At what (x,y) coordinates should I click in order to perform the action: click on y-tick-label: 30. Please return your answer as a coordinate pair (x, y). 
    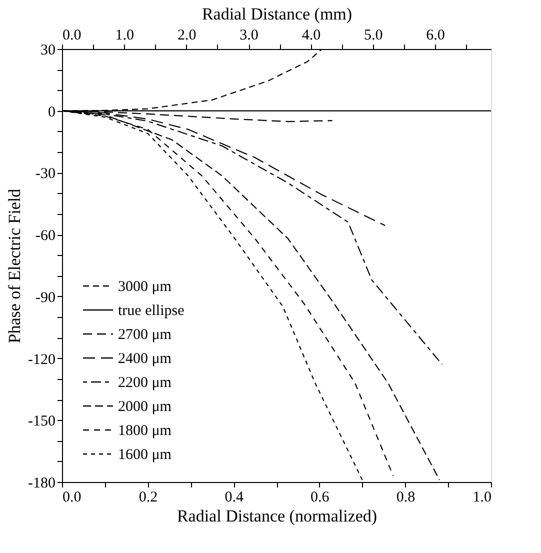
    Looking at the image, I should click on (48, 50).